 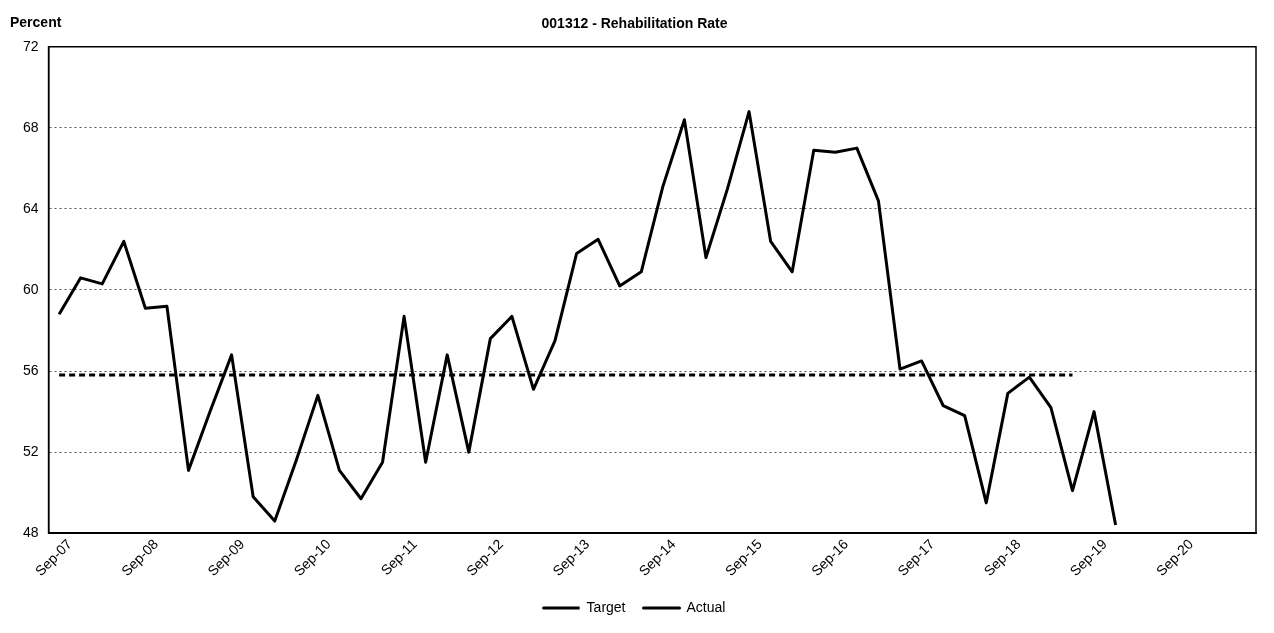 What do you see at coordinates (30, 45) in the screenshot?
I see `y-tick-label: 72` at bounding box center [30, 45].